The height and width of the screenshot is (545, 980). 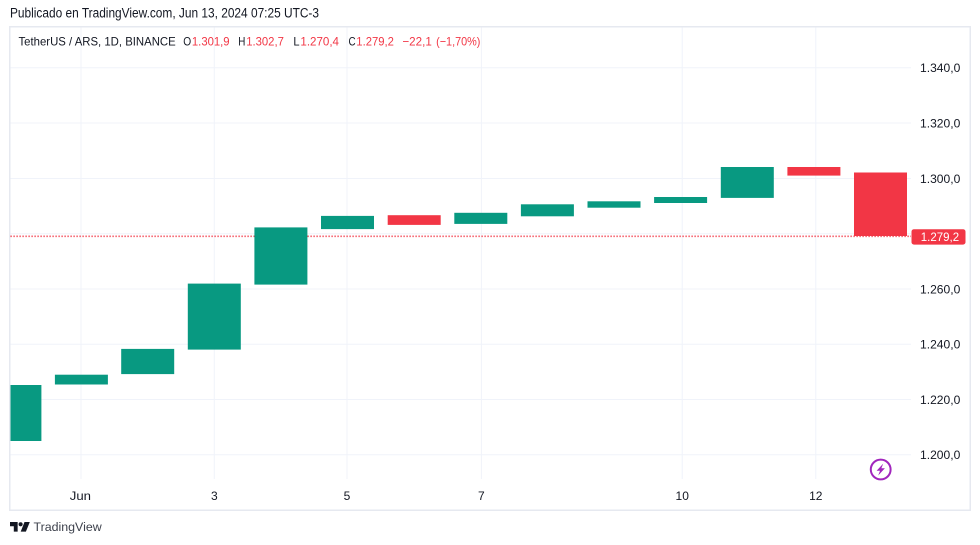 What do you see at coordinates (80, 496) in the screenshot?
I see `svg-text: Jun` at bounding box center [80, 496].